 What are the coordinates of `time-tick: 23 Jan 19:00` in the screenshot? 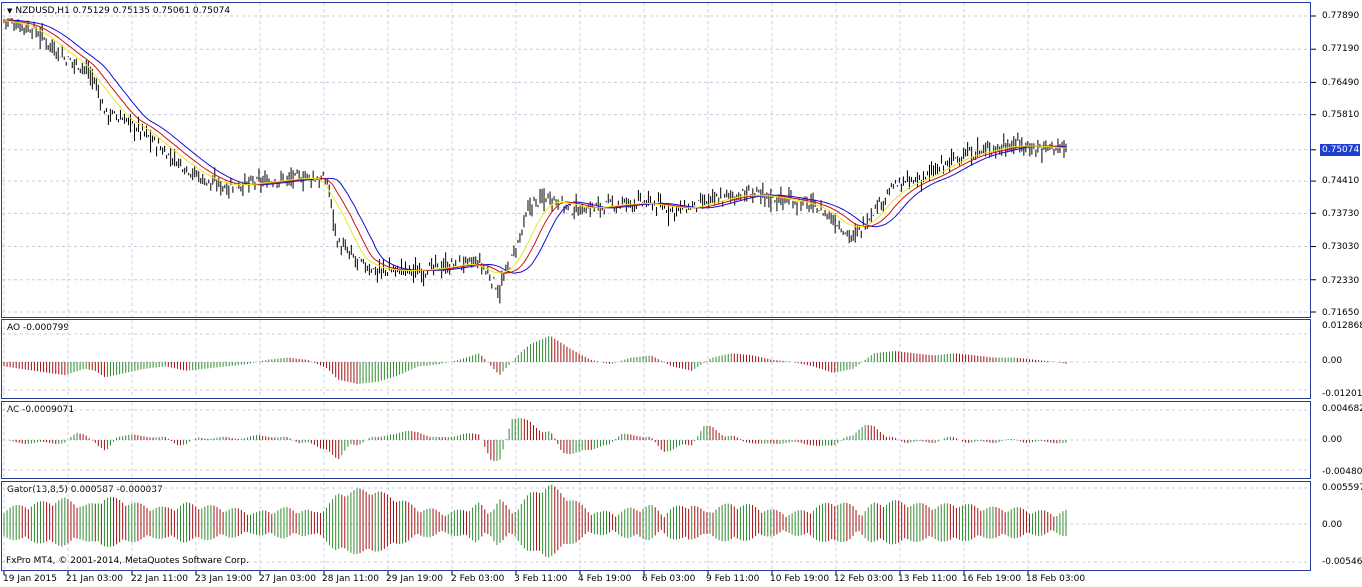 It's located at (223, 579).